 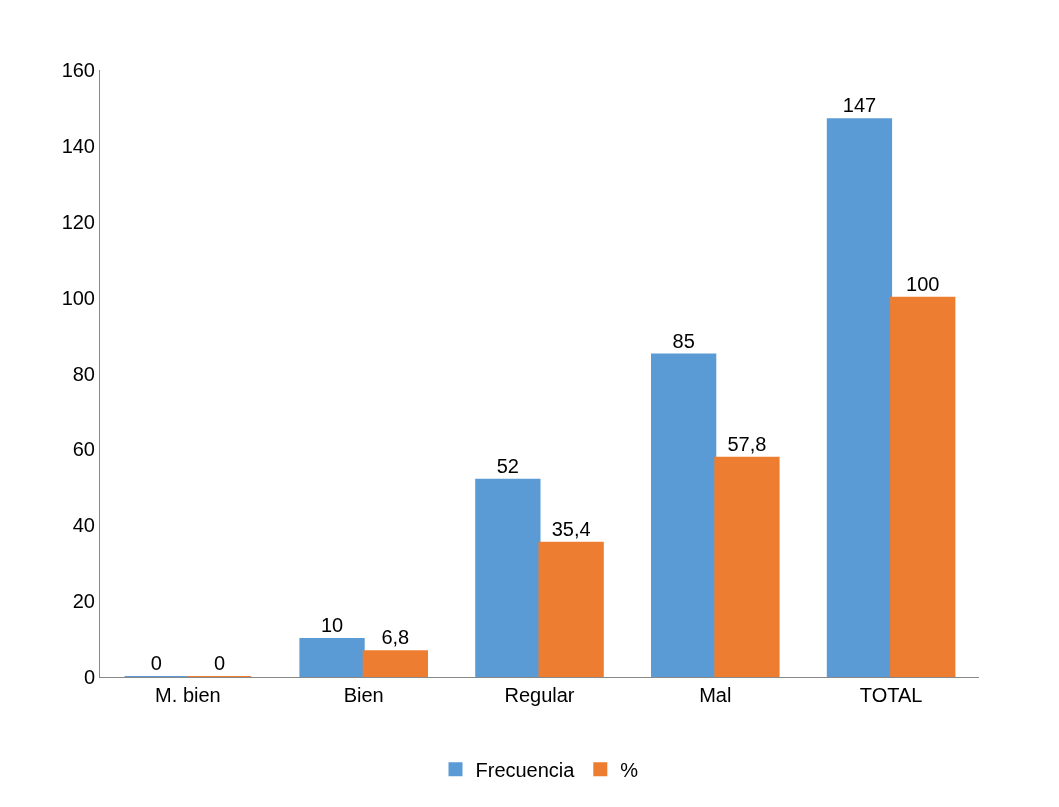 What do you see at coordinates (78, 145) in the screenshot?
I see `y-tick-label: 140` at bounding box center [78, 145].